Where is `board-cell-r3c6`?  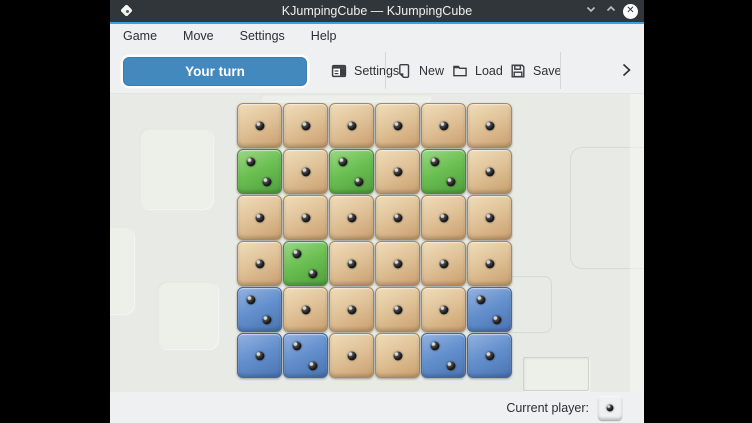 board-cell-r3c6 is located at coordinates (489, 217).